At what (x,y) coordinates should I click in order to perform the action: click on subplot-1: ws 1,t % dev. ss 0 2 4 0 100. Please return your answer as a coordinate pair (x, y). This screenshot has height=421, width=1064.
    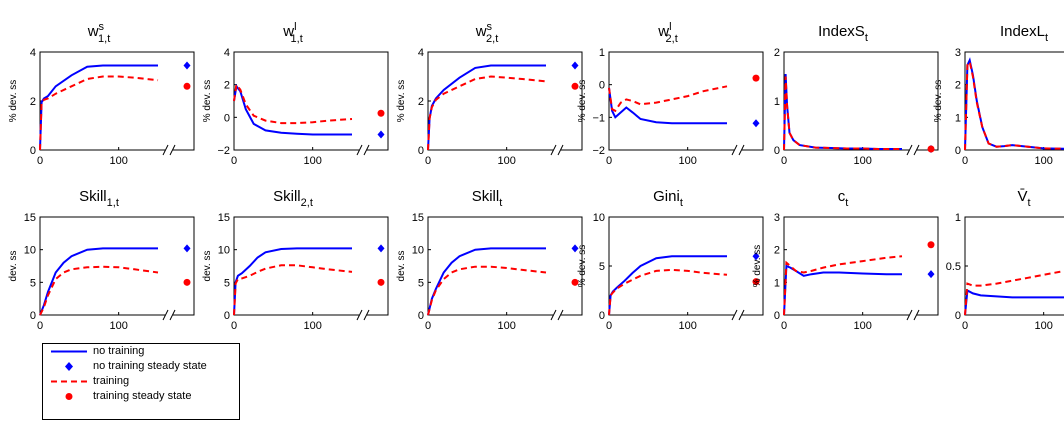
    Looking at the image, I should click on (101, 94).